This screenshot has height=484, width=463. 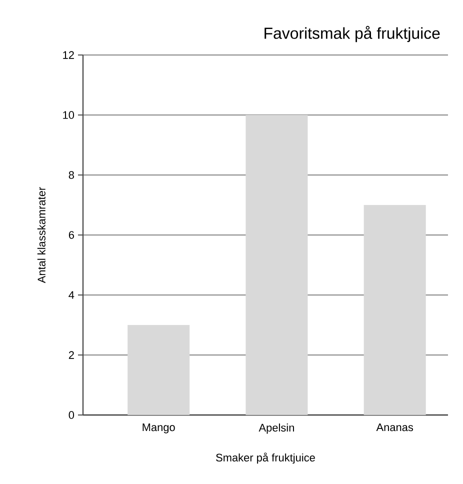 I want to click on x-tick-label: Apelsin, so click(x=276, y=429).